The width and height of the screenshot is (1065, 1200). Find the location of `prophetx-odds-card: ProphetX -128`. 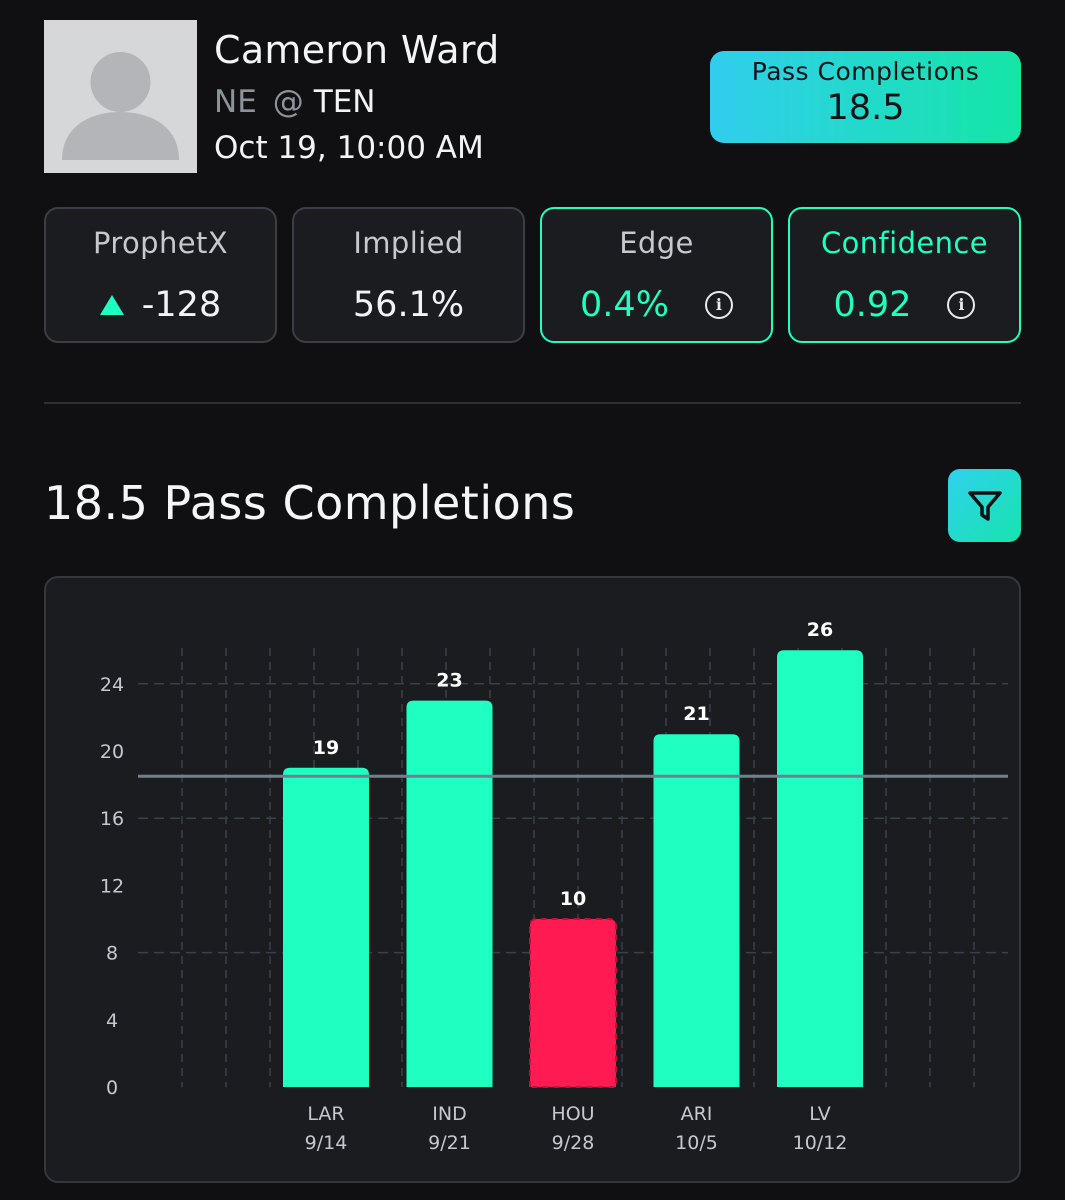

prophetx-odds-card: ProphetX -128 is located at coordinates (160, 275).